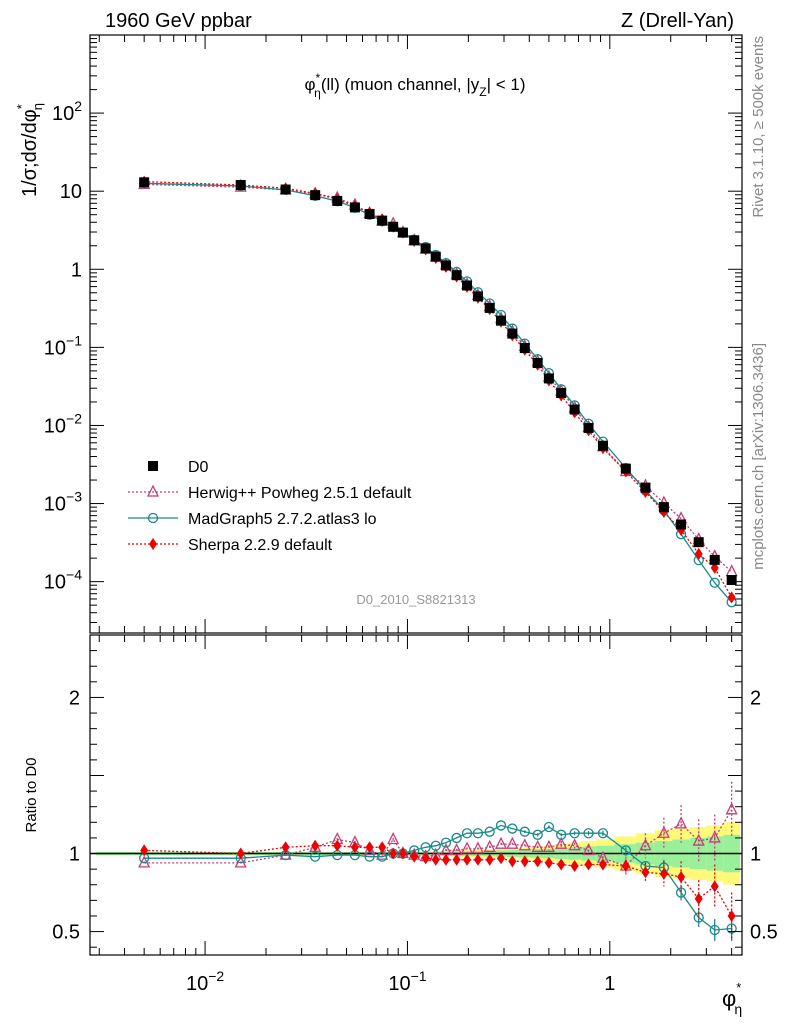 Image resolution: width=786 pixels, height=1024 pixels. I want to click on y-tick-label: 10⁻², so click(63, 423).